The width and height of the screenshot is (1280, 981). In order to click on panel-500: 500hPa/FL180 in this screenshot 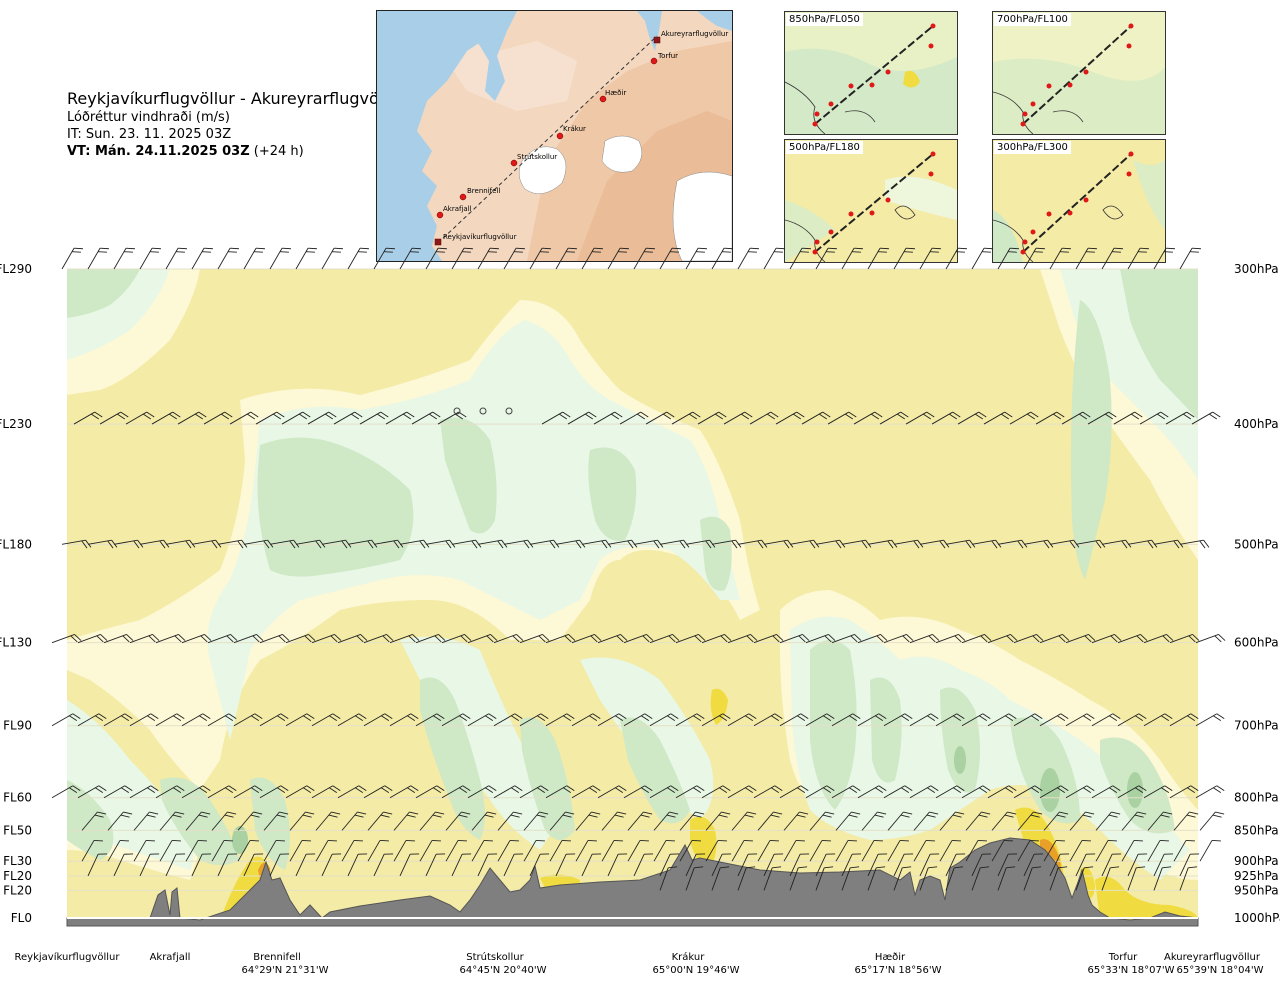, I will do `click(871, 201)`.